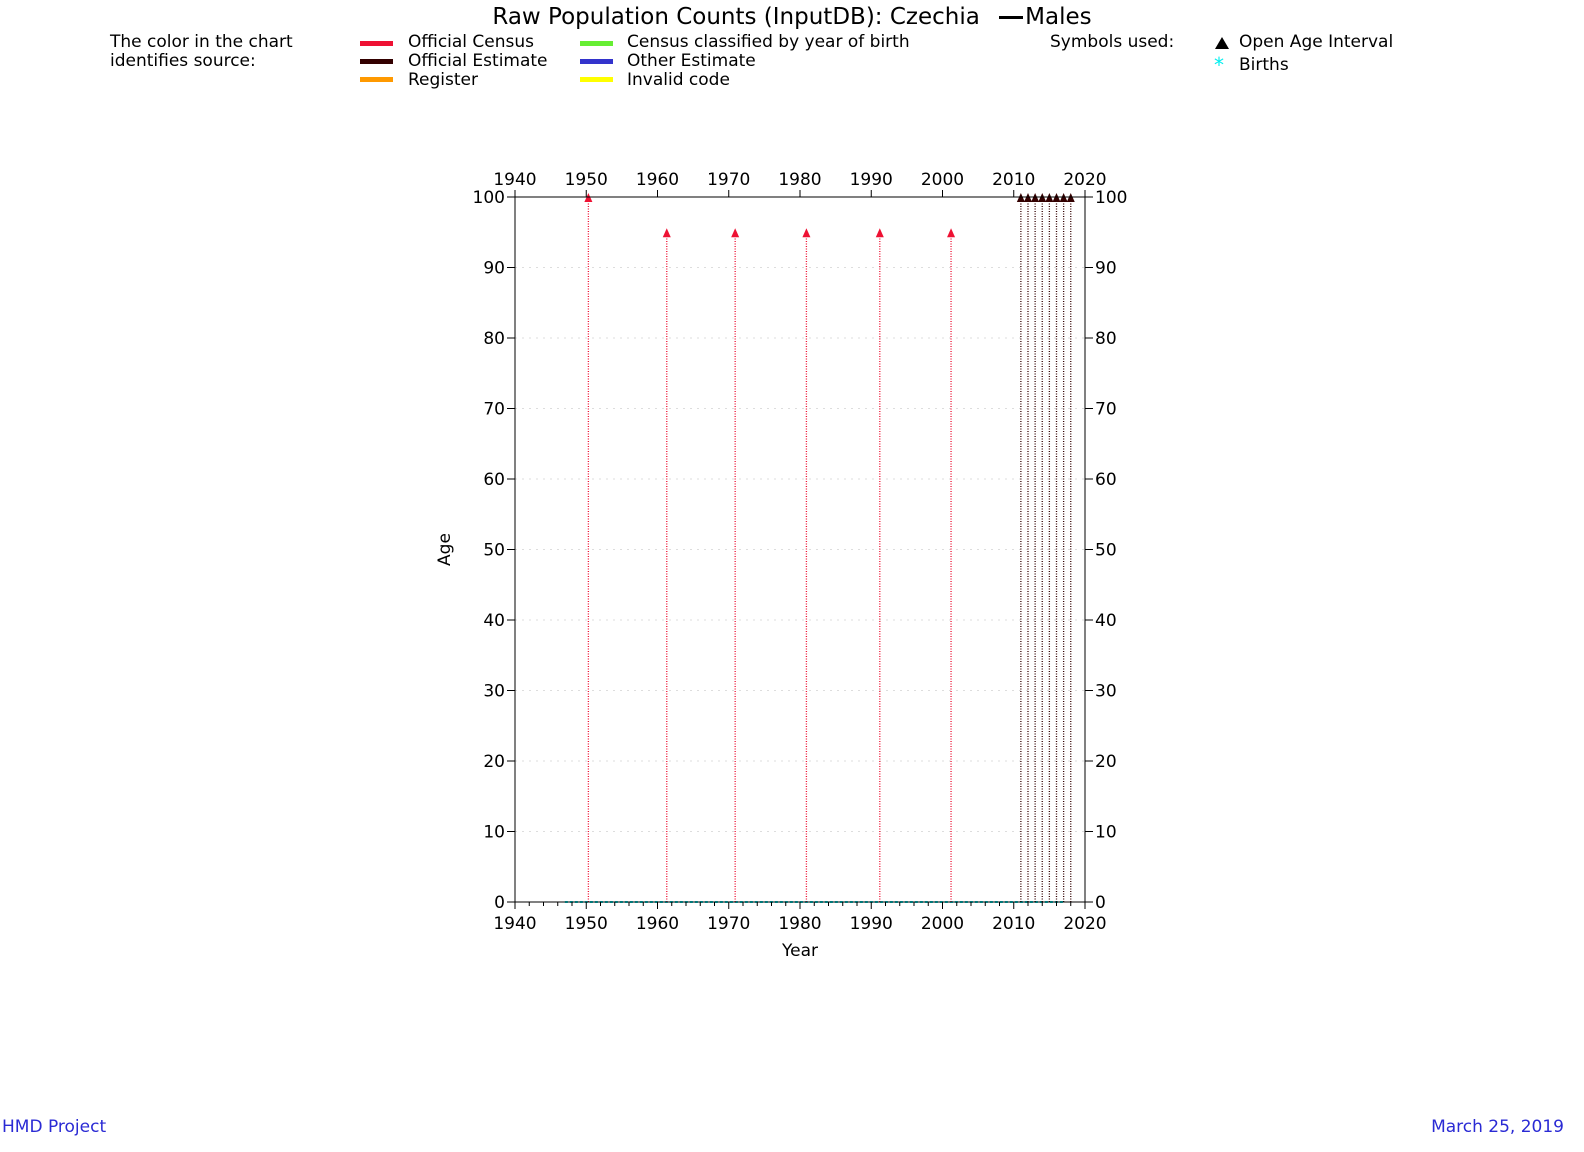 This screenshot has height=1152, width=1584. I want to click on x-tick-label-bottom: 1980, so click(799, 924).